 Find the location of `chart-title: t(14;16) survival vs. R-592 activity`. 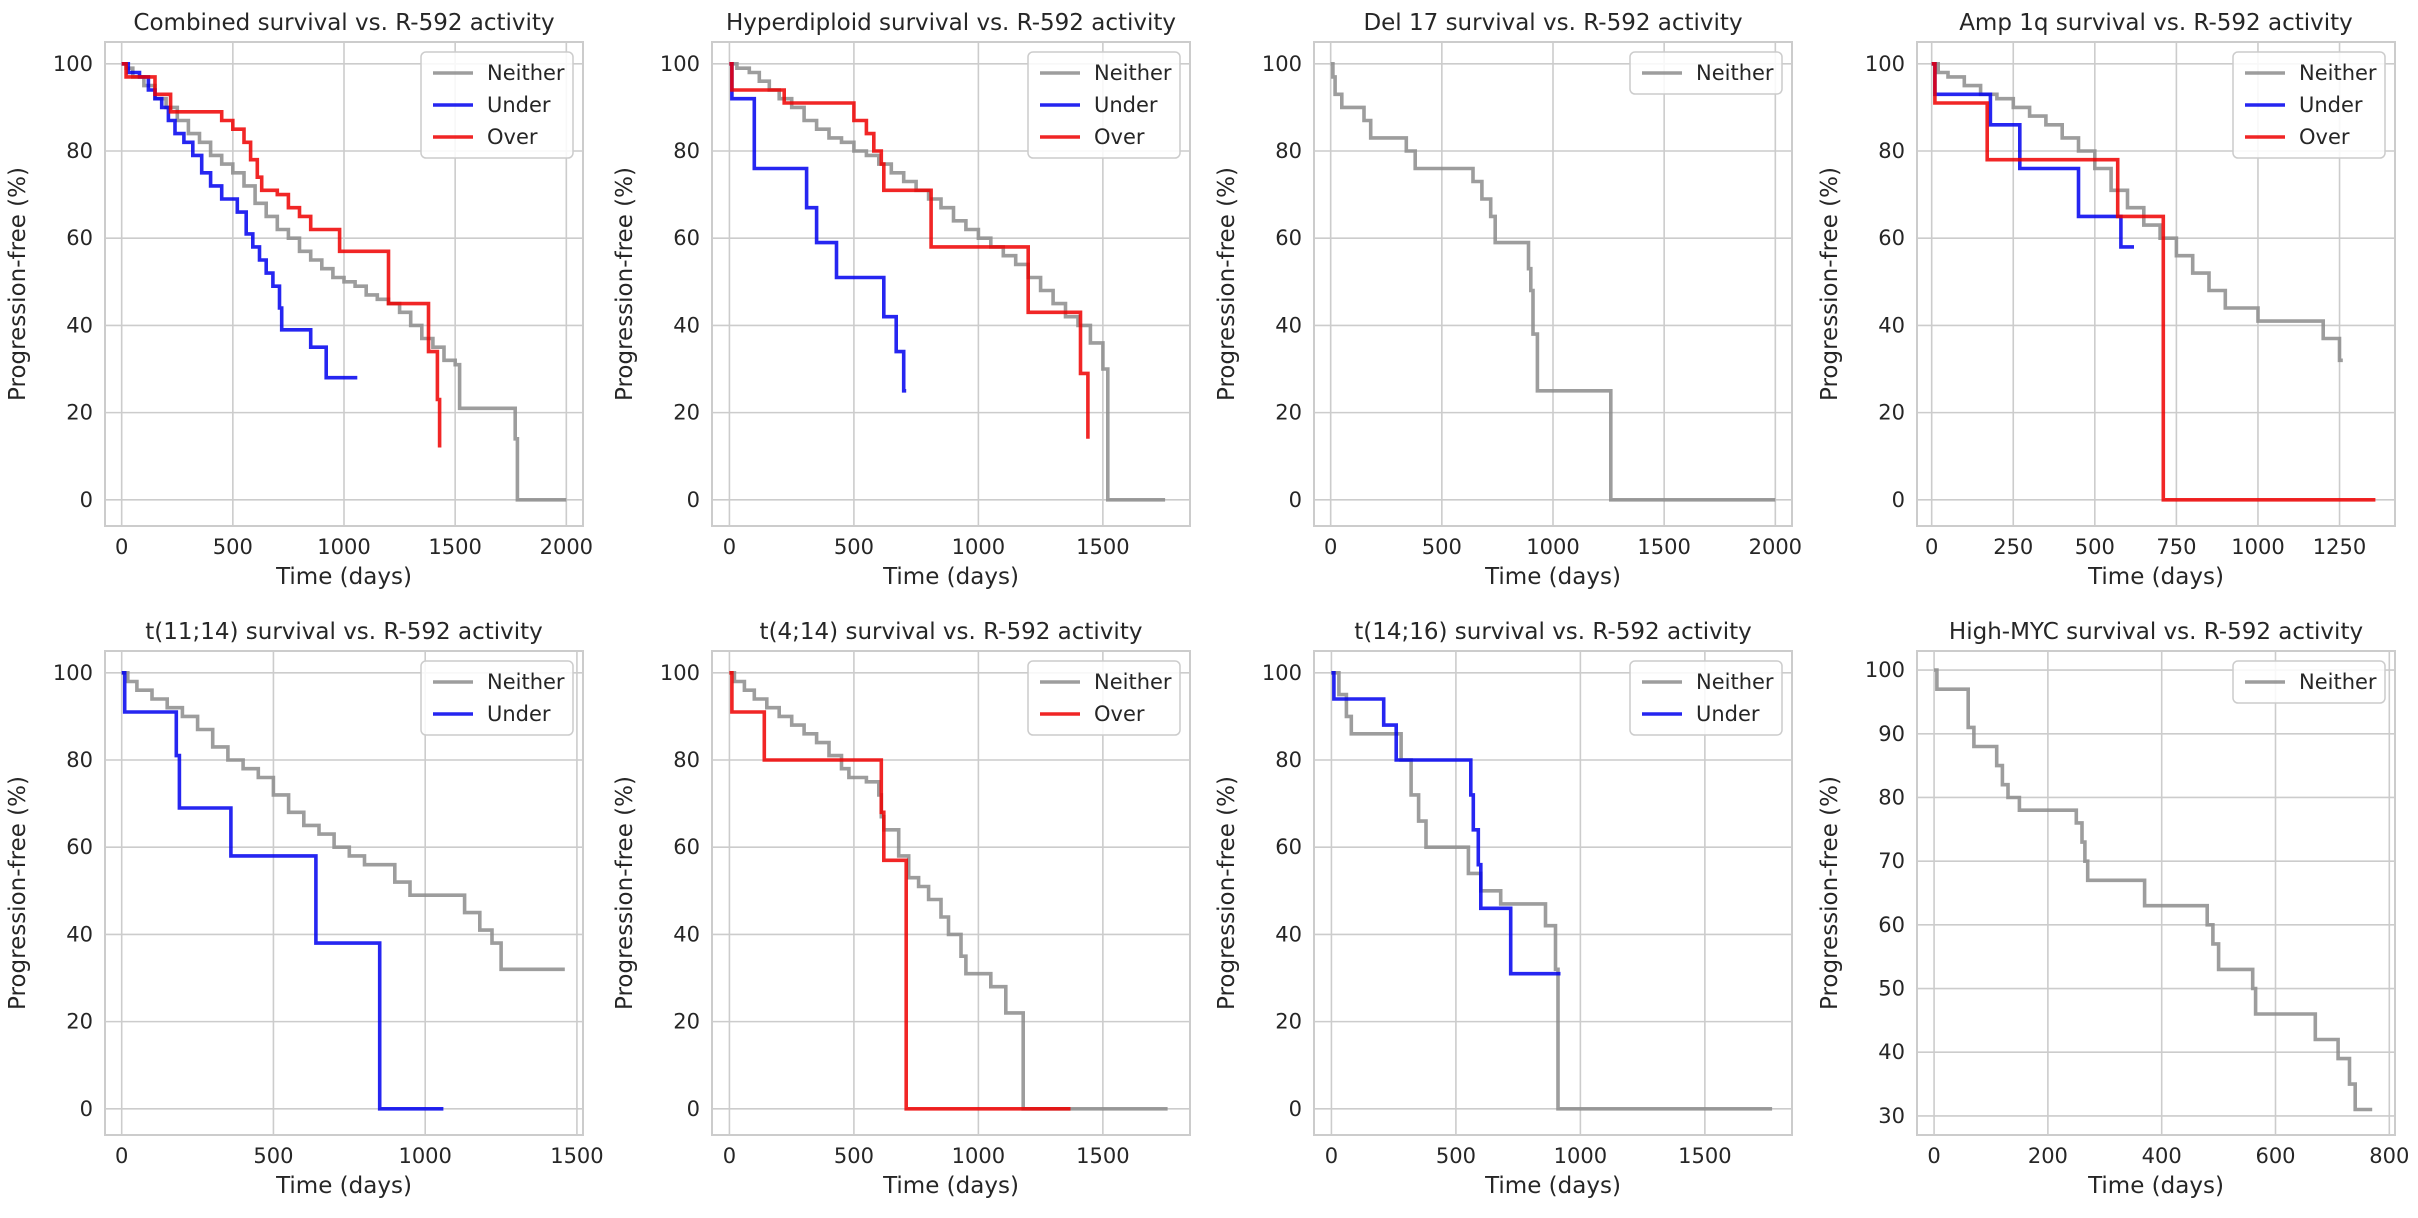

chart-title: t(14;16) survival vs. R-592 activity is located at coordinates (1553, 632).